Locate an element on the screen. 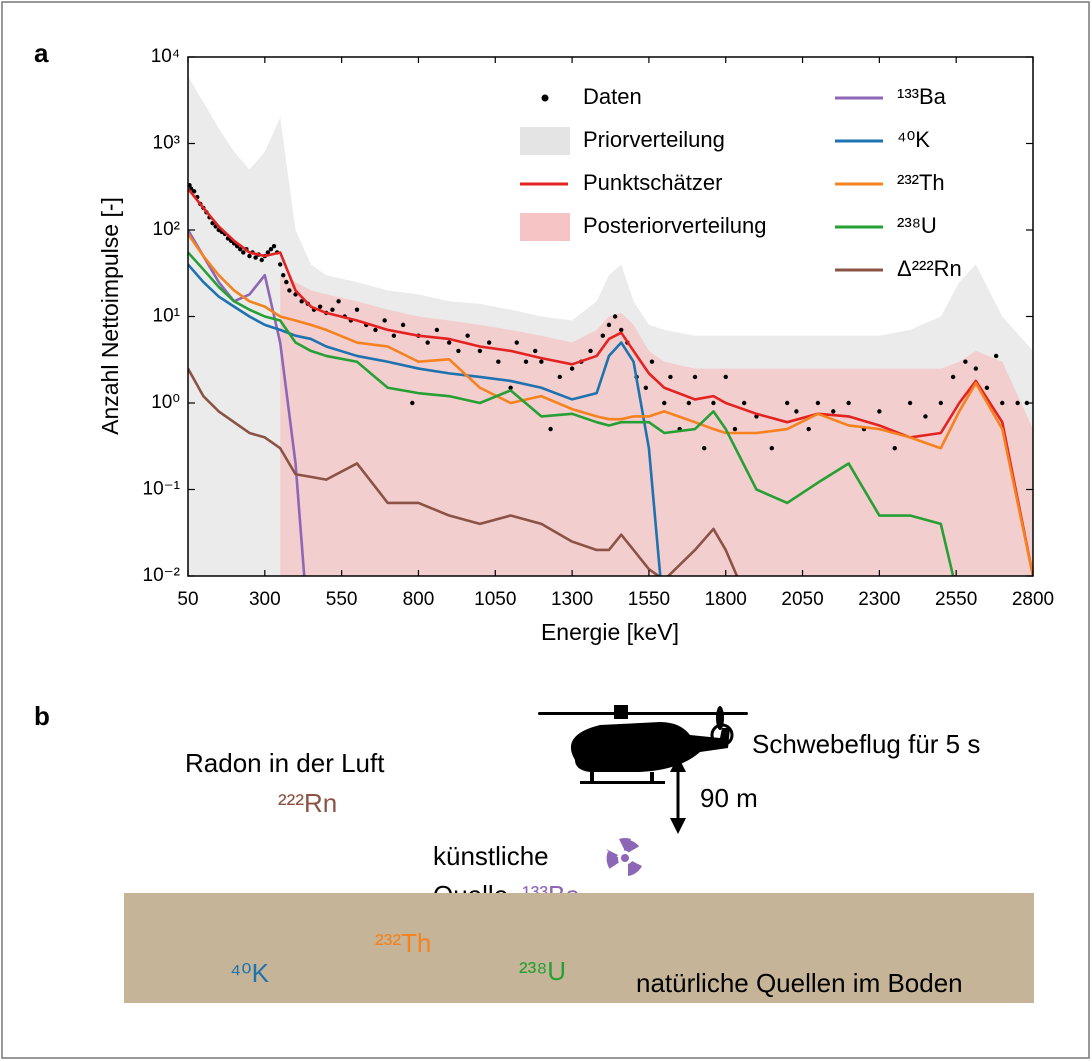 This screenshot has height=1061, width=1092. ground-label: natürliche Quellen im Boden is located at coordinates (799, 983).